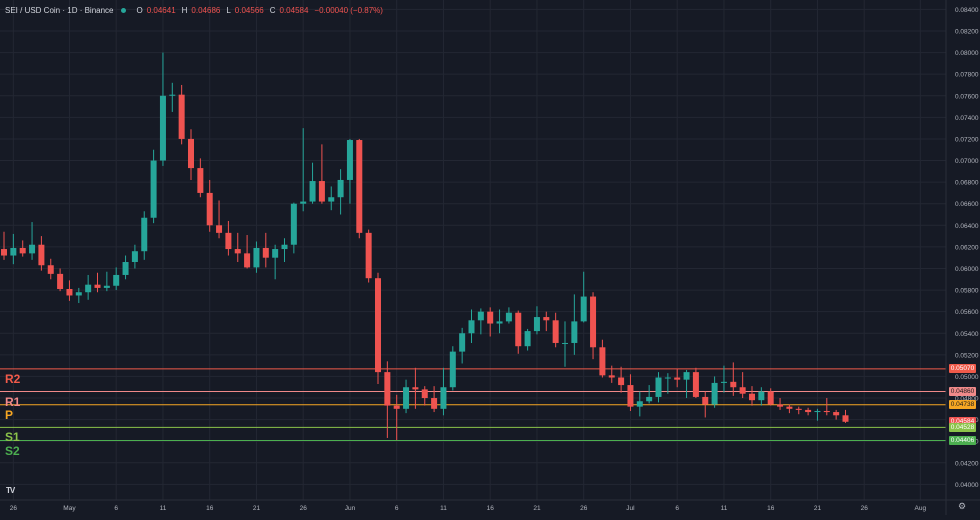 This screenshot has width=980, height=520. What do you see at coordinates (967, 139) in the screenshot?
I see `y-tick-label: 0.07200` at bounding box center [967, 139].